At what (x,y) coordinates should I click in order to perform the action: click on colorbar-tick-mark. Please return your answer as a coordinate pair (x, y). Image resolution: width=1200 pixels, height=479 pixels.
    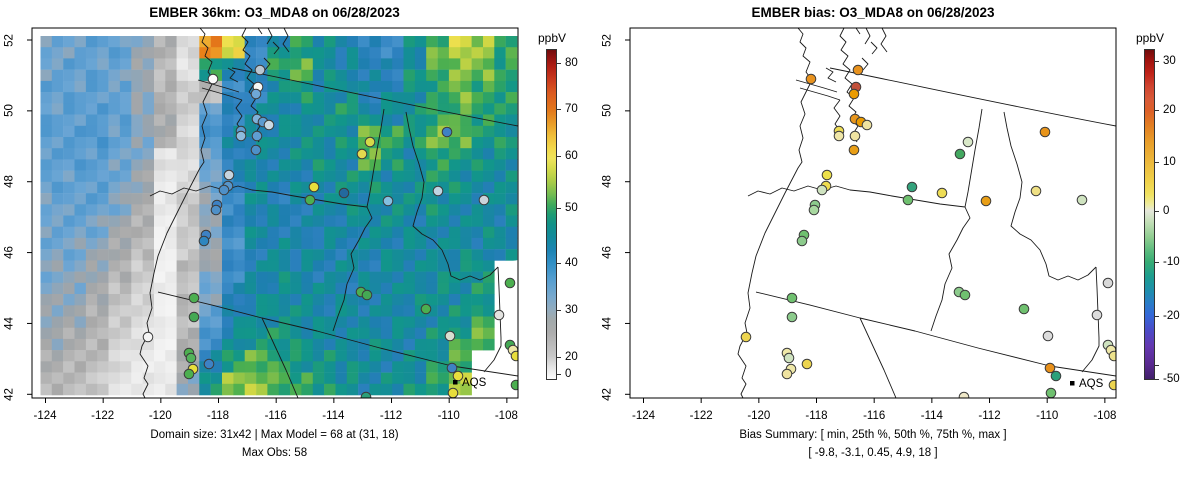
    Looking at the image, I should click on (1157, 316).